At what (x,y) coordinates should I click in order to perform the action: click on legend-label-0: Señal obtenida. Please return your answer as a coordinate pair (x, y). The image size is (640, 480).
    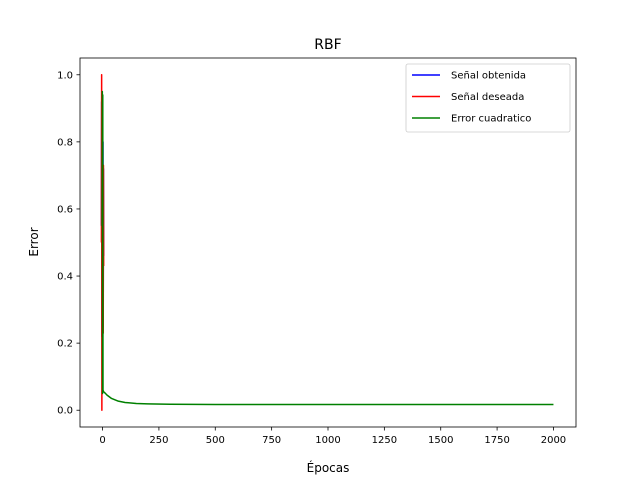
    Looking at the image, I should click on (488, 76).